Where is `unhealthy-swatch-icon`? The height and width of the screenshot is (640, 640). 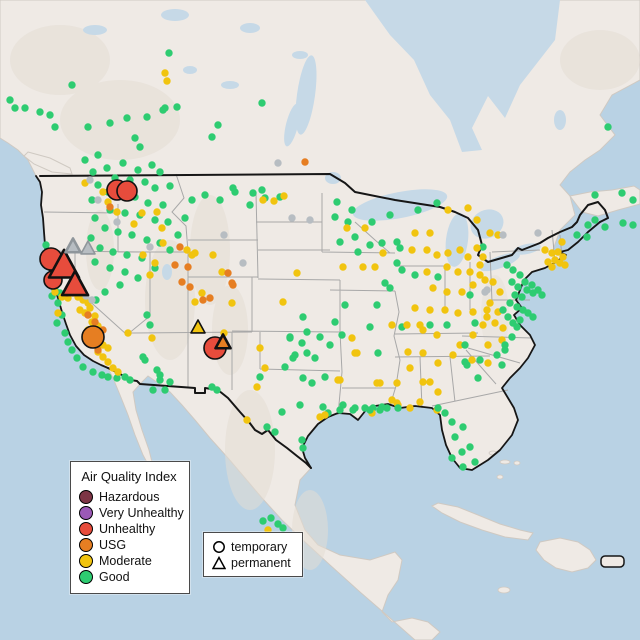
unhealthy-swatch-icon is located at coordinates (86, 529).